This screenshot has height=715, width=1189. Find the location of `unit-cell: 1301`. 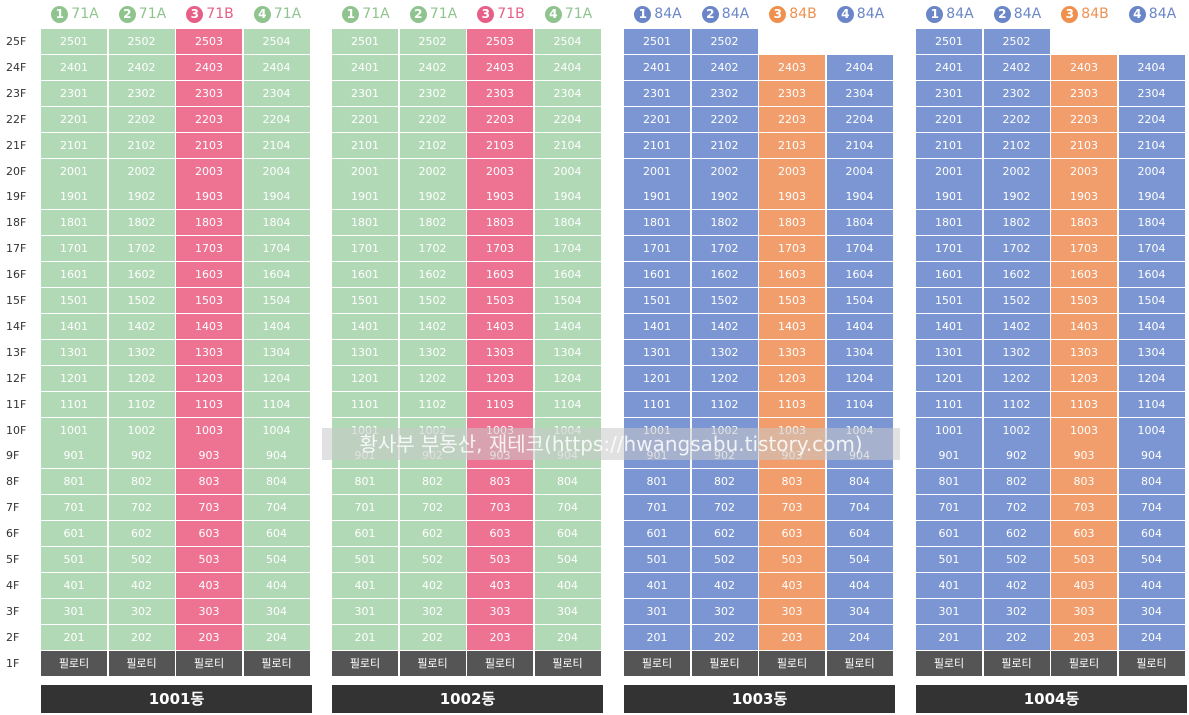

unit-cell: 1301 is located at coordinates (365, 352).